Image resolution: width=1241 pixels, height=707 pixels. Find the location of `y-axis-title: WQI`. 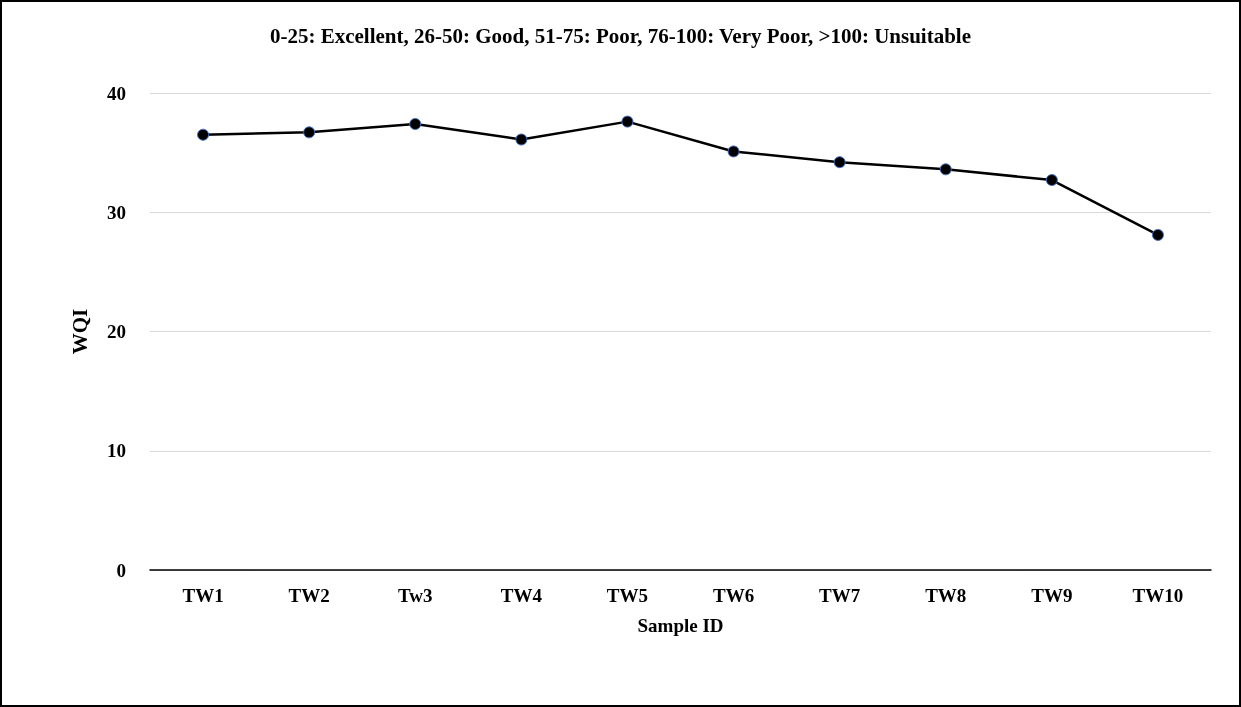

y-axis-title: WQI is located at coordinates (79, 331).